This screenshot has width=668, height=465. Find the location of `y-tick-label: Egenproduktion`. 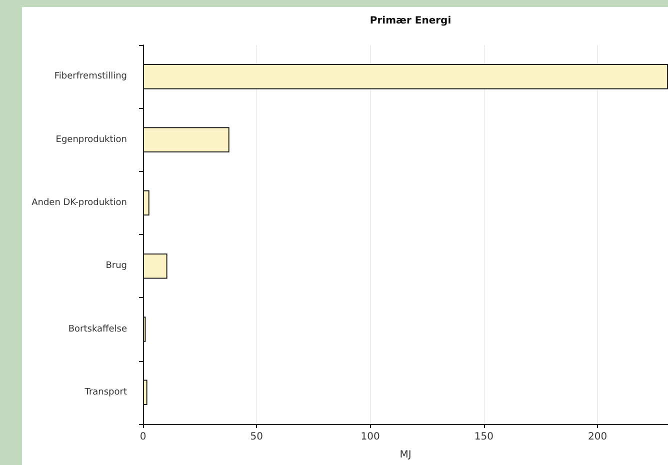

y-tick-label: Egenproduktion is located at coordinates (91, 139).